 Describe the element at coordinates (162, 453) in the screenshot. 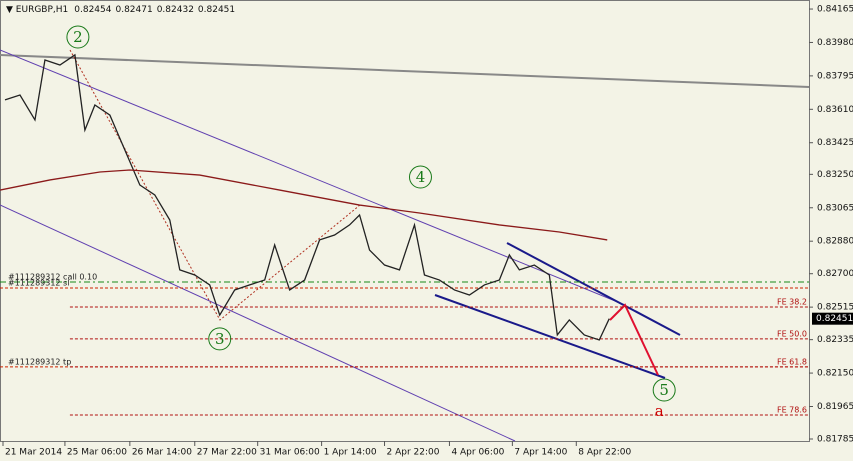

I see `x-tick-label: 26 Mar 14:00` at that location.